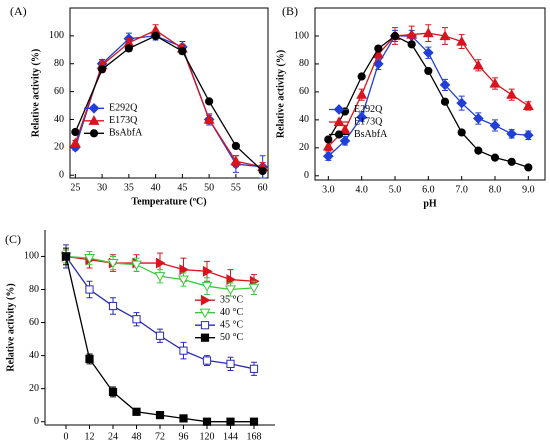  I want to click on x-tick-label: 48, so click(137, 436).